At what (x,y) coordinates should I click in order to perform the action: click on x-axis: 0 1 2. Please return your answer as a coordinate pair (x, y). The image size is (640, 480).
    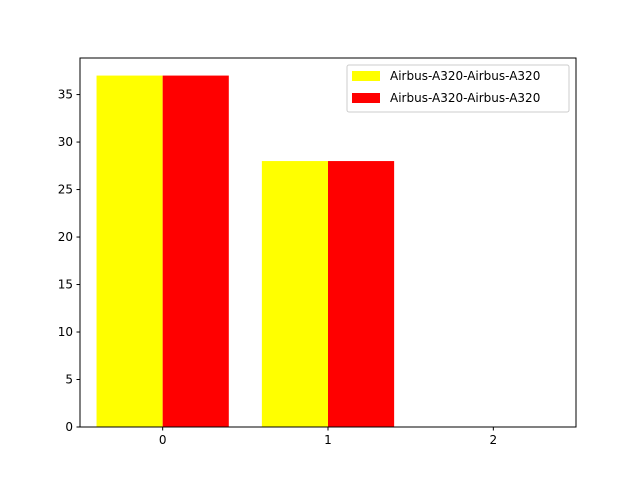
    Looking at the image, I should click on (328, 437).